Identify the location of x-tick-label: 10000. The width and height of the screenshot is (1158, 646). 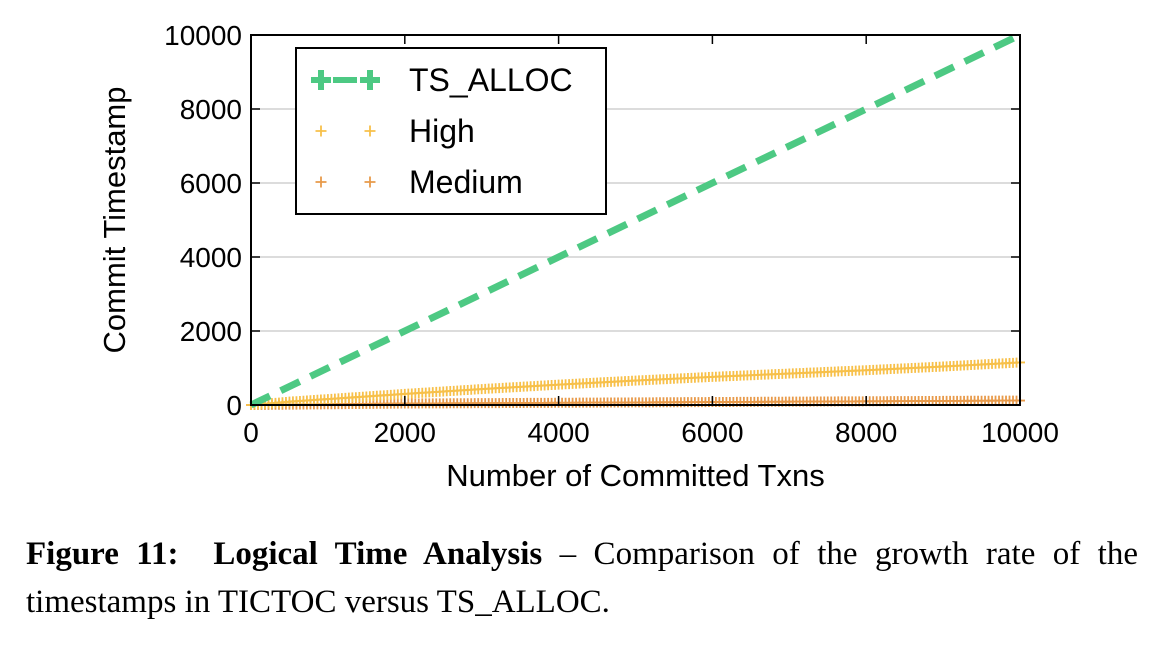
(1020, 432).